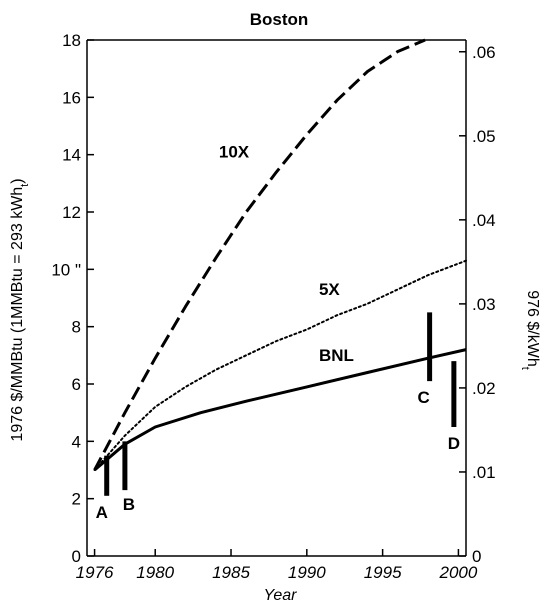  I want to click on right-y-tick-label: .05, so click(484, 136).